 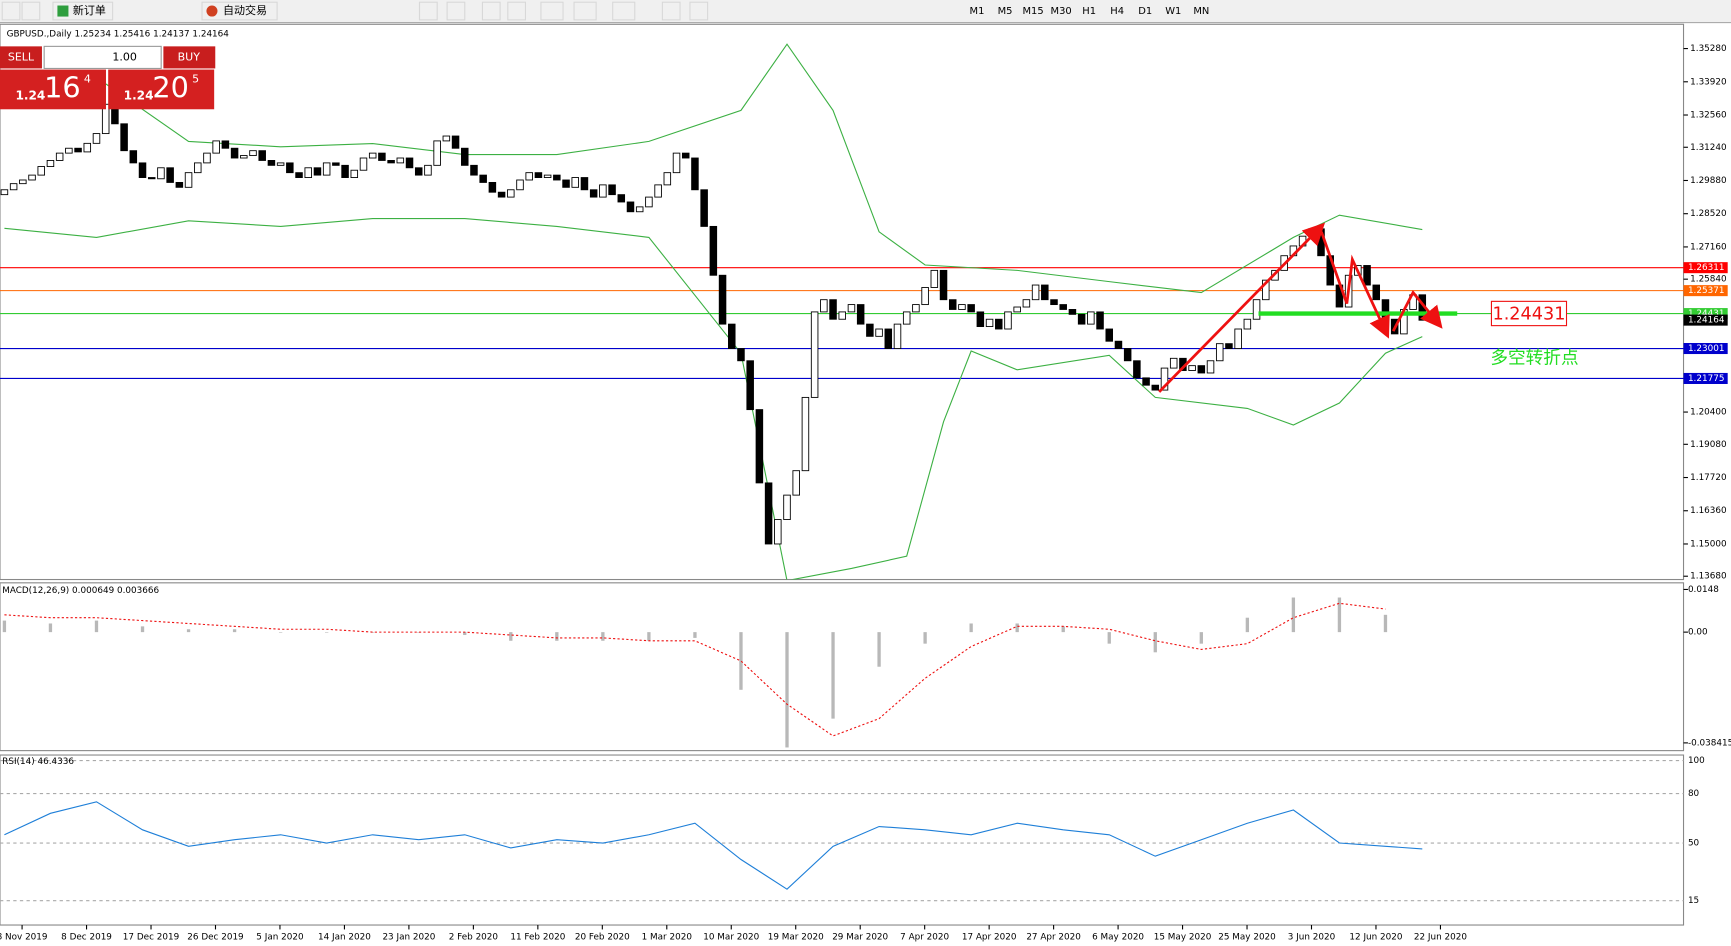 What do you see at coordinates (977, 11) in the screenshot?
I see `timeframe-button: M1` at bounding box center [977, 11].